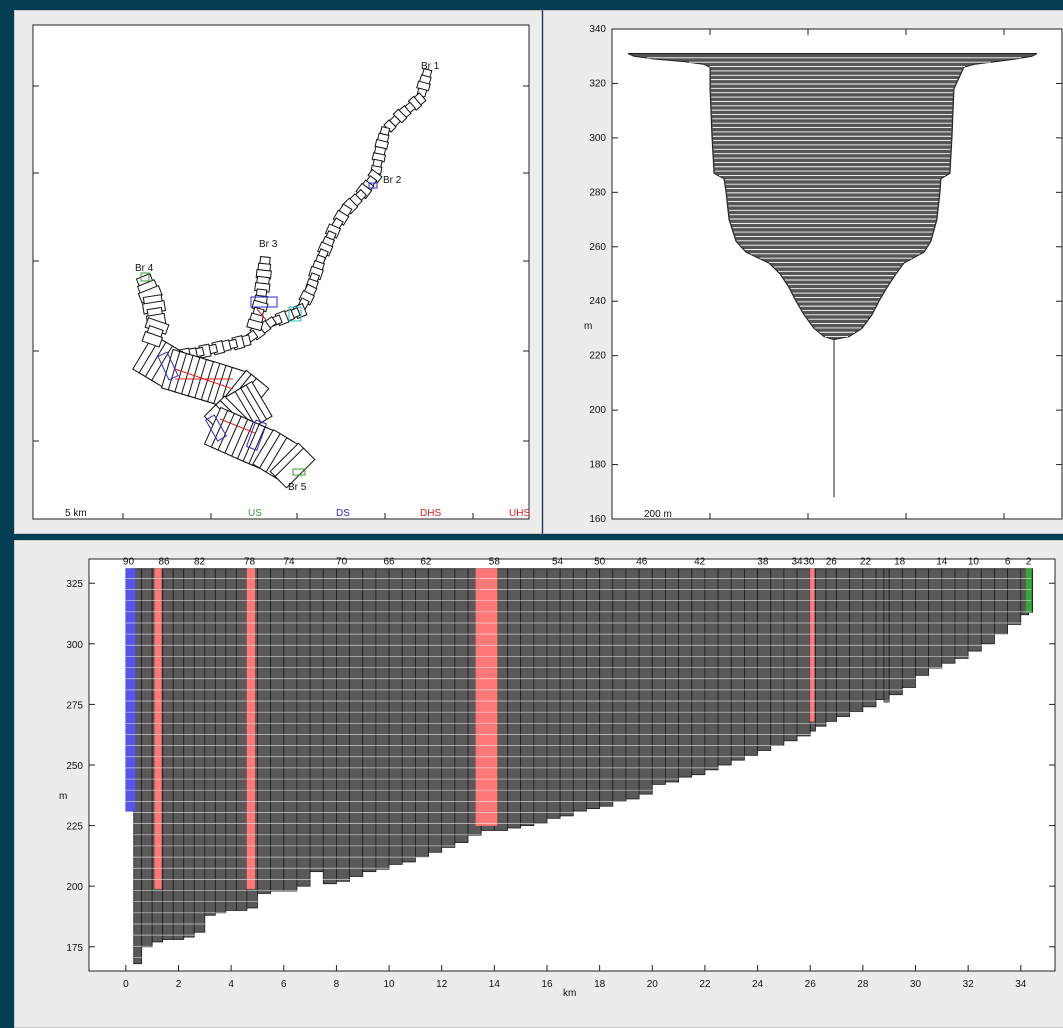 Image resolution: width=1063 pixels, height=1028 pixels. Describe the element at coordinates (144, 268) in the screenshot. I see `branch-label-4: Br 4` at that location.